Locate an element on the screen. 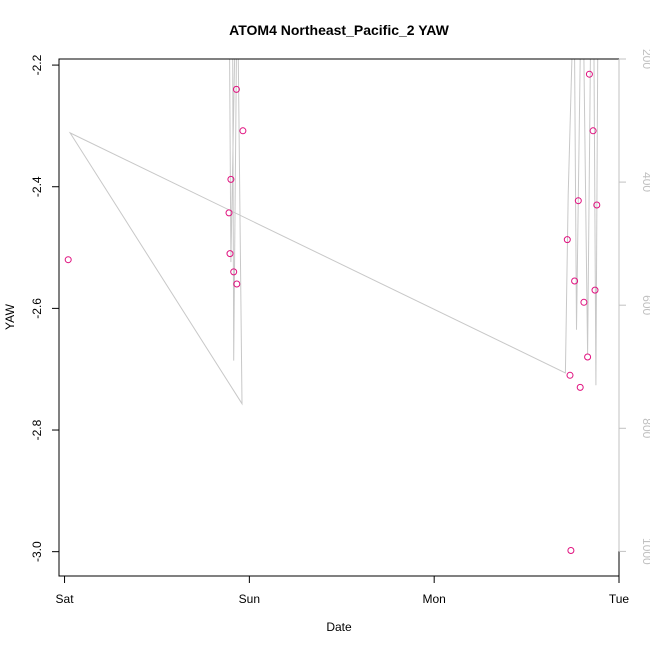  x-axis-label: Date is located at coordinates (339, 627).